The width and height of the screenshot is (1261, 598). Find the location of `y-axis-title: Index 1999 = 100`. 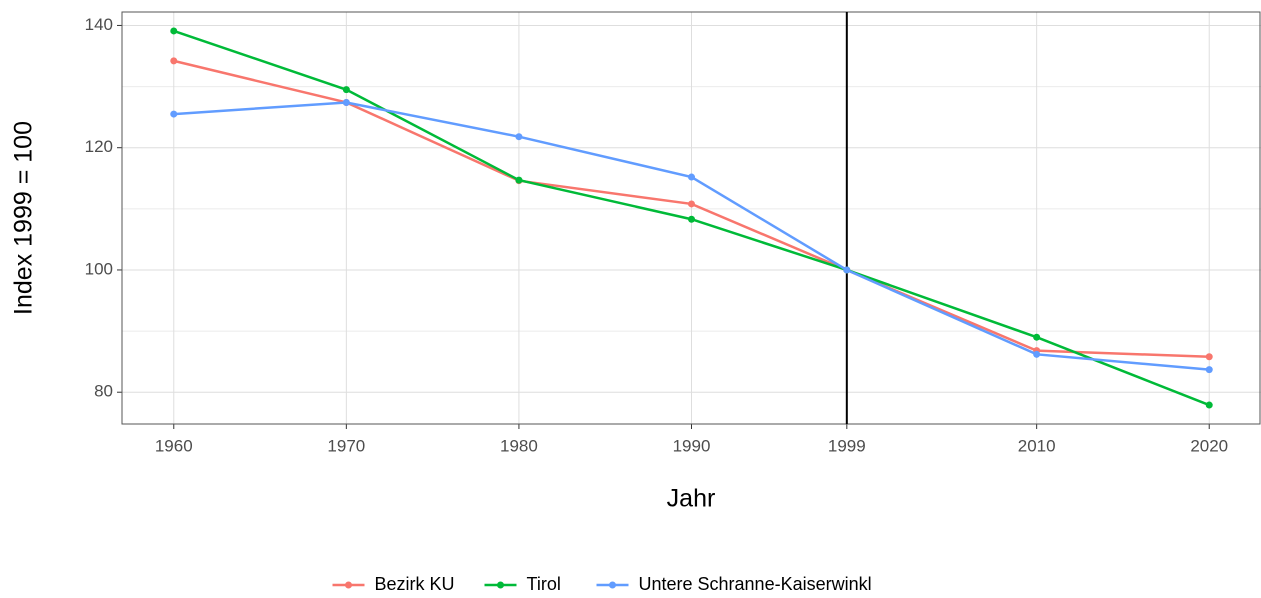

y-axis-title: Index 1999 = 100 is located at coordinates (24, 218).